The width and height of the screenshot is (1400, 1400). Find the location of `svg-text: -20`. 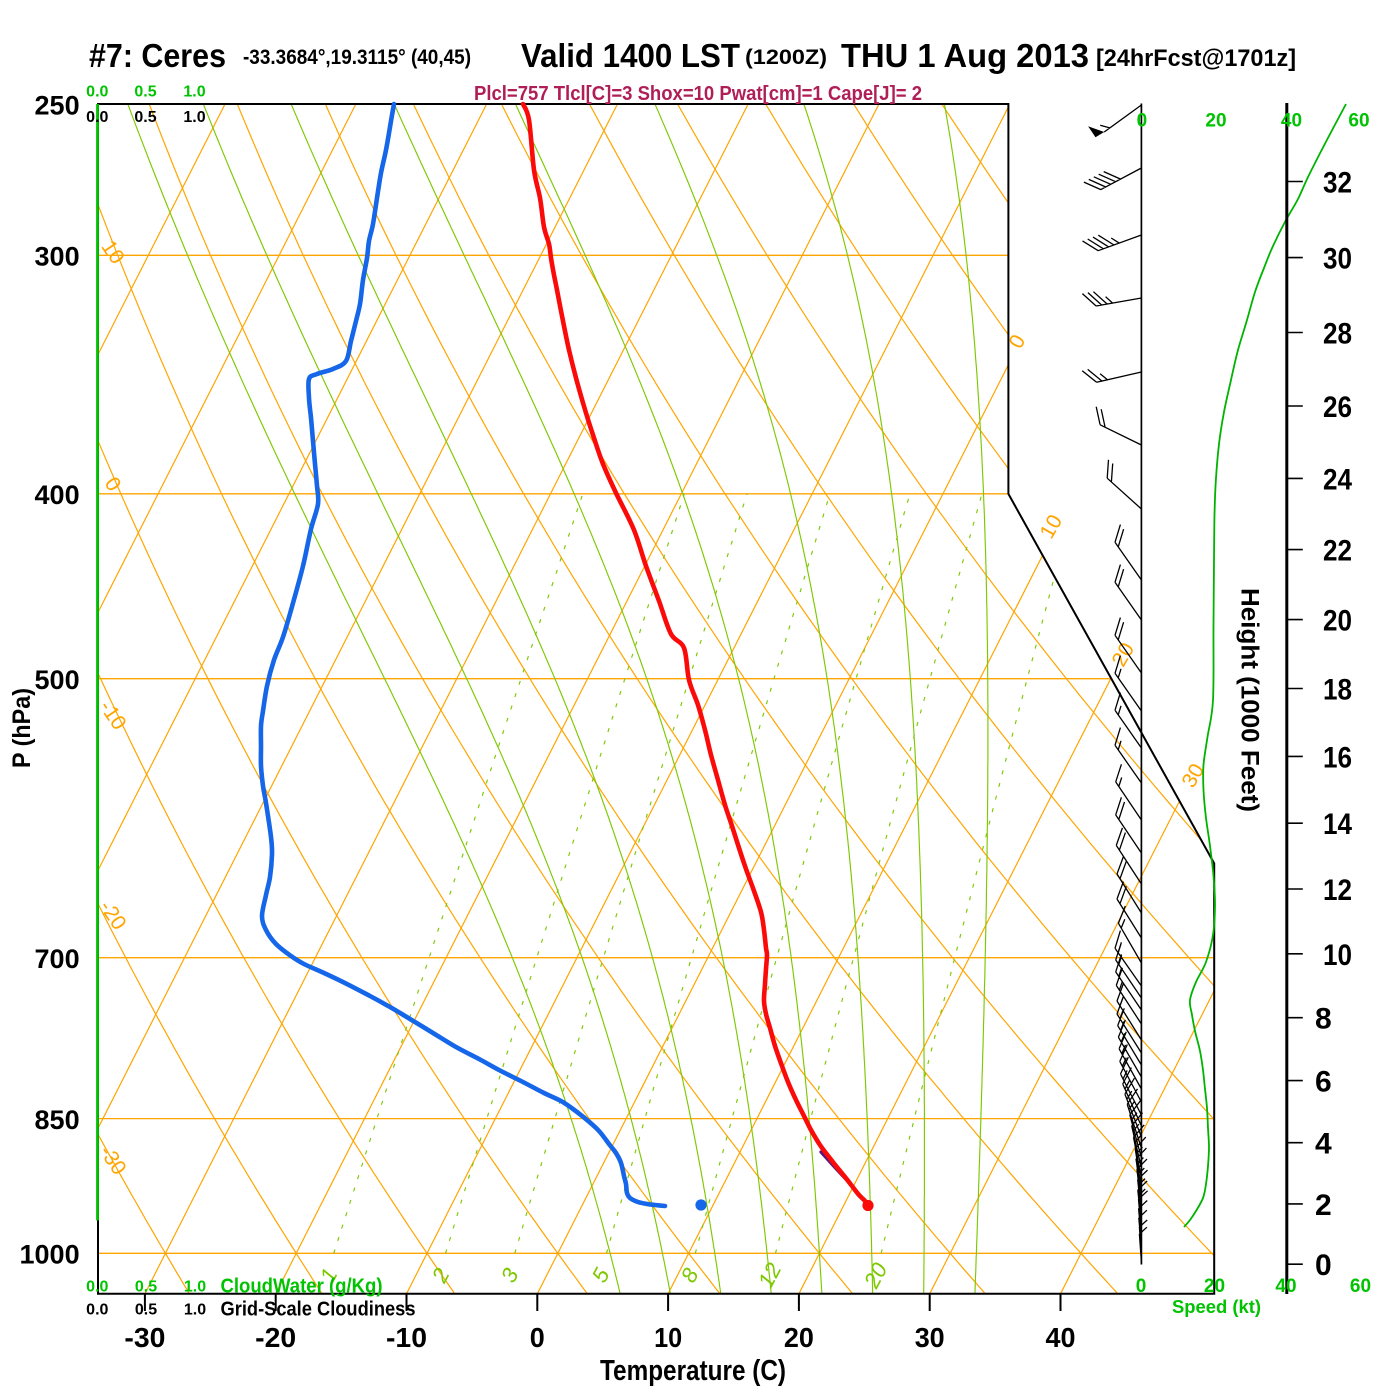

svg-text: -20 is located at coordinates (275, 1337).